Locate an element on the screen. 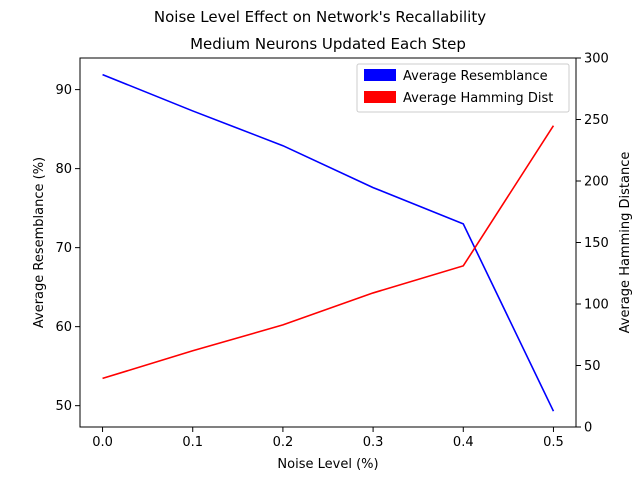 The height and width of the screenshot is (480, 640). y-right-tick-label: 200 is located at coordinates (596, 182).